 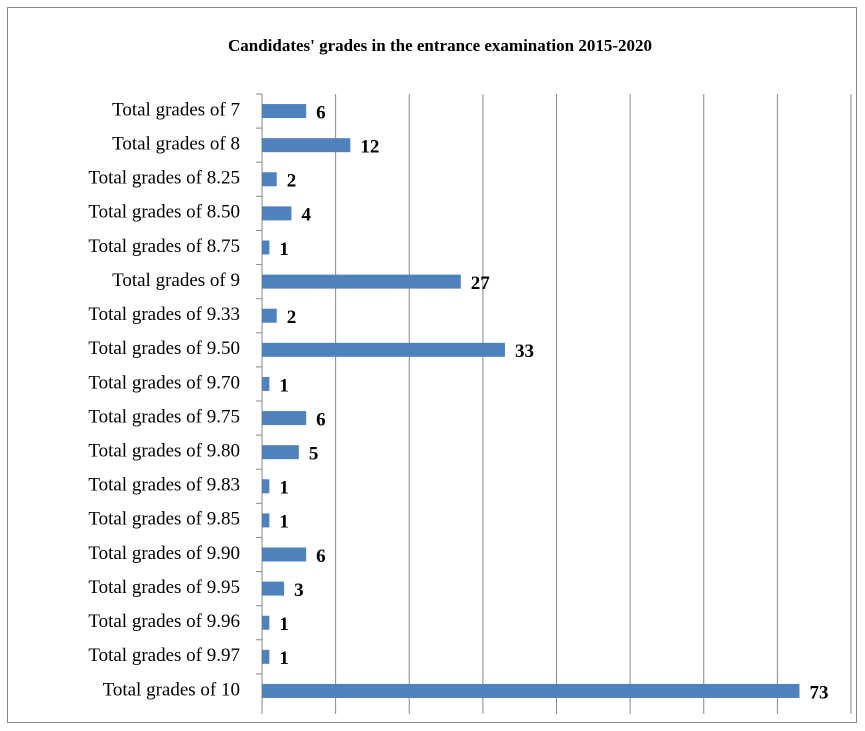 I want to click on y-tick-label: Total grades of 8.75, so click(x=164, y=246).